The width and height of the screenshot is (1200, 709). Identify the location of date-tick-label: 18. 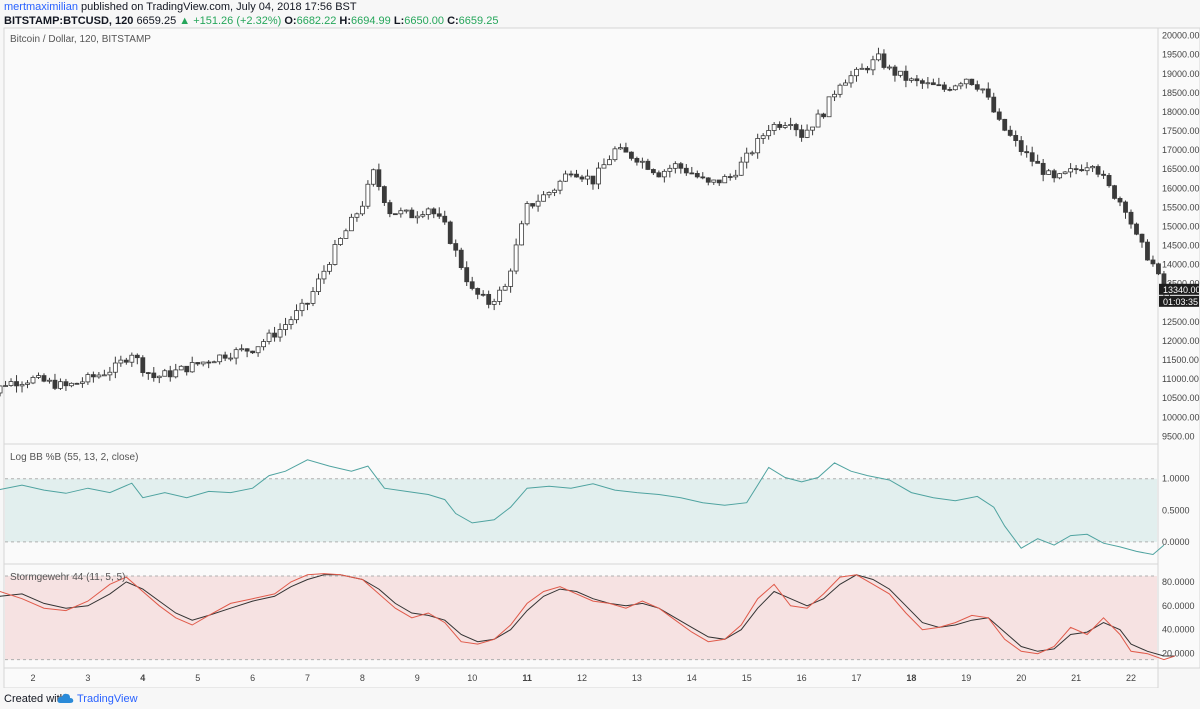
(911, 678).